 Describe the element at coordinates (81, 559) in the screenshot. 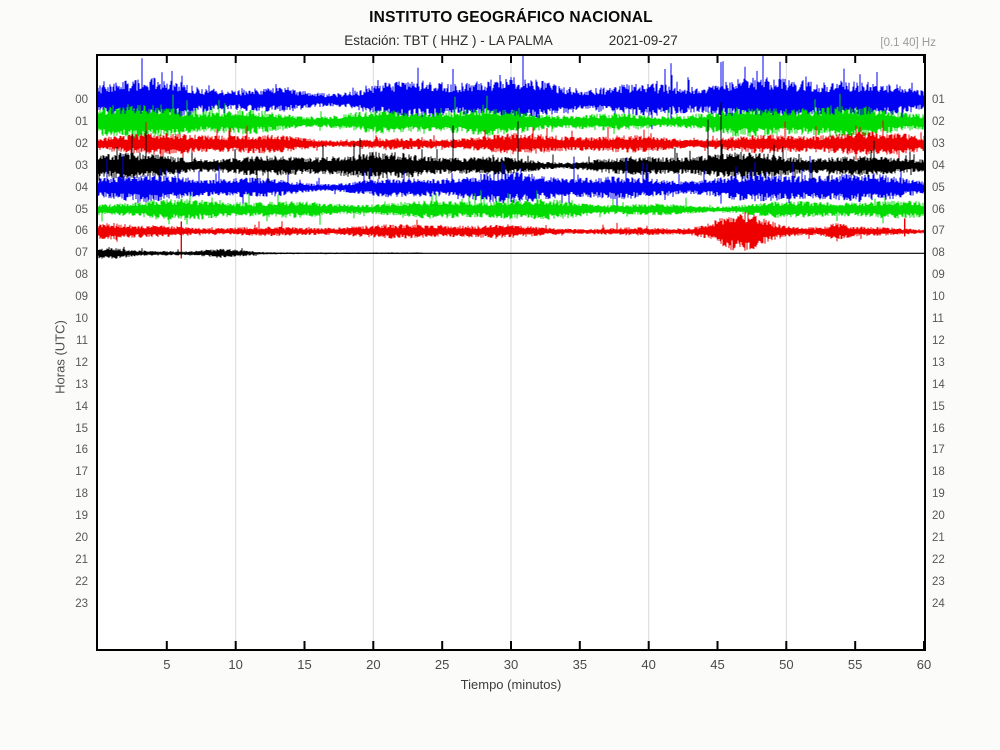

I see `hour-label-left: 21` at that location.